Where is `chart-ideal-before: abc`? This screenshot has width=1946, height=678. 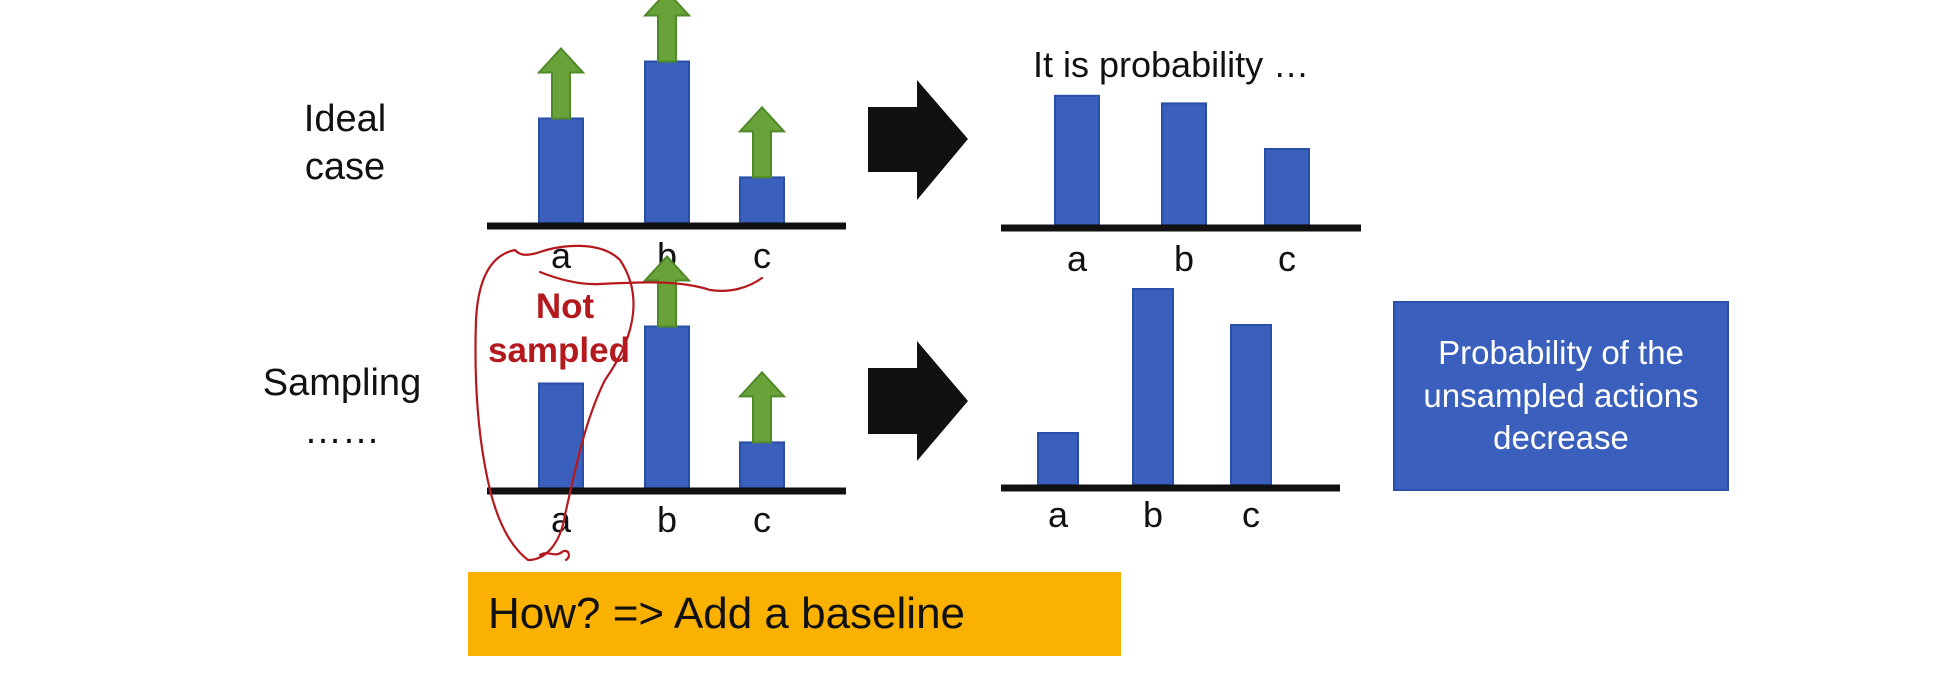 chart-ideal-before: abc is located at coordinates (666, 138).